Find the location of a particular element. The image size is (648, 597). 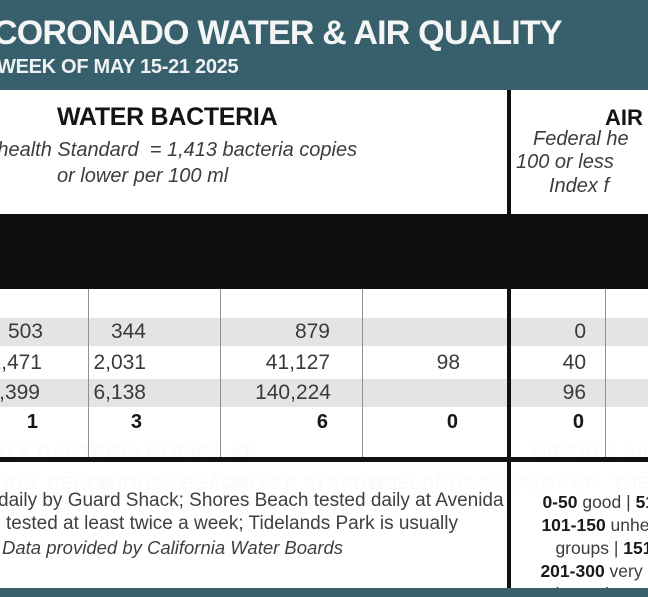

table-cell: 0 is located at coordinates (580, 331).